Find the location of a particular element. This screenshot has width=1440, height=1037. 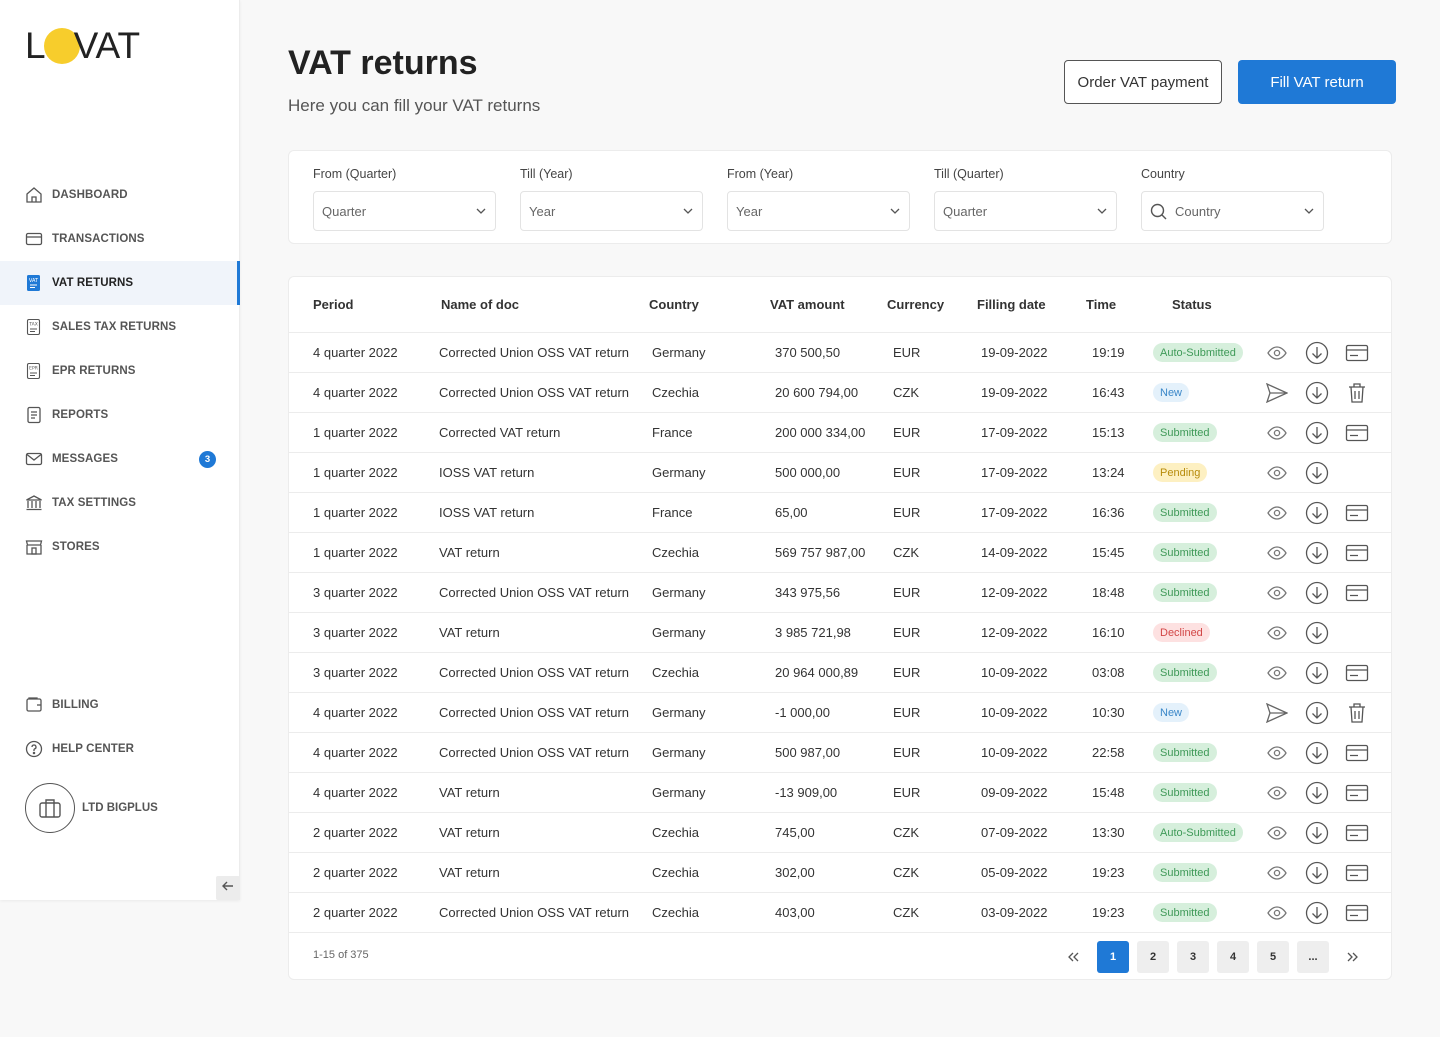

sidebar-item-tax-settings: TAX SETTINGS is located at coordinates (120, 503).